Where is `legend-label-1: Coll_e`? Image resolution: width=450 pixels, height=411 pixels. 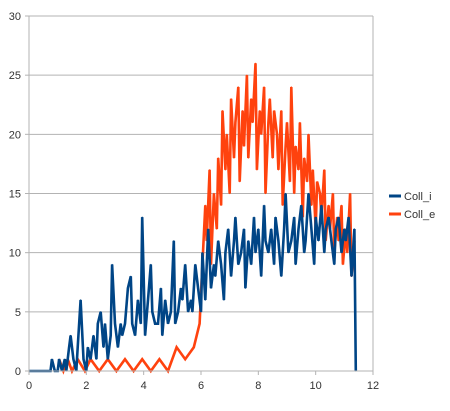
legend-label-1: Coll_e is located at coordinates (419, 215).